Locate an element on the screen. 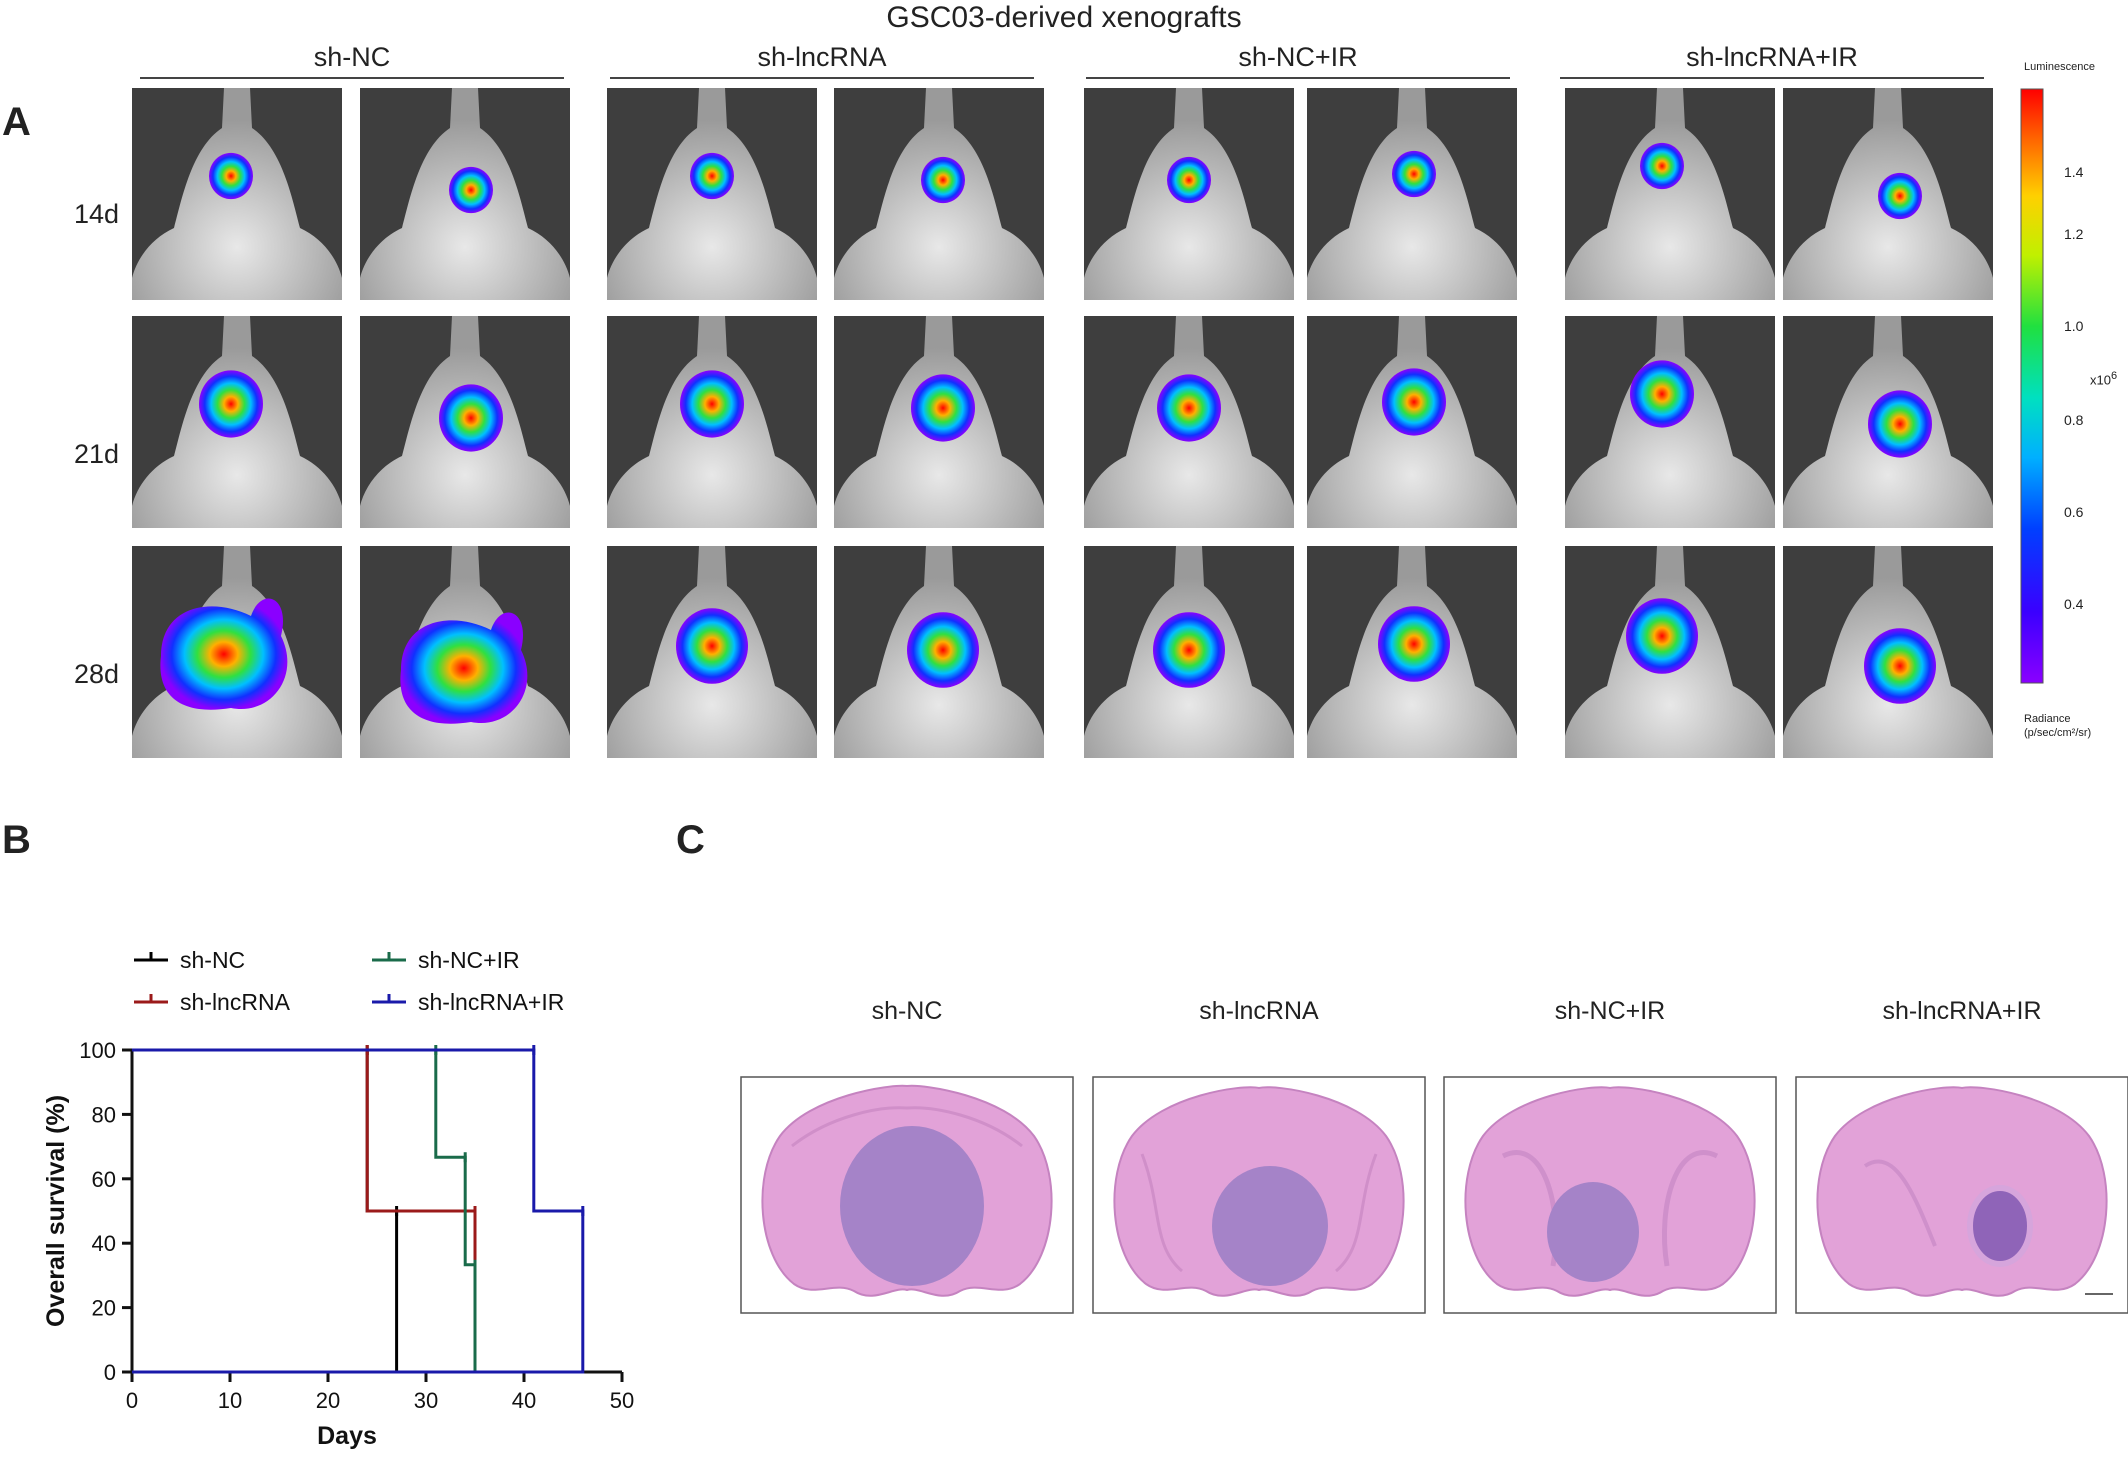 The width and height of the screenshot is (2128, 1460). colorbar-gradient is located at coordinates (2032, 386).